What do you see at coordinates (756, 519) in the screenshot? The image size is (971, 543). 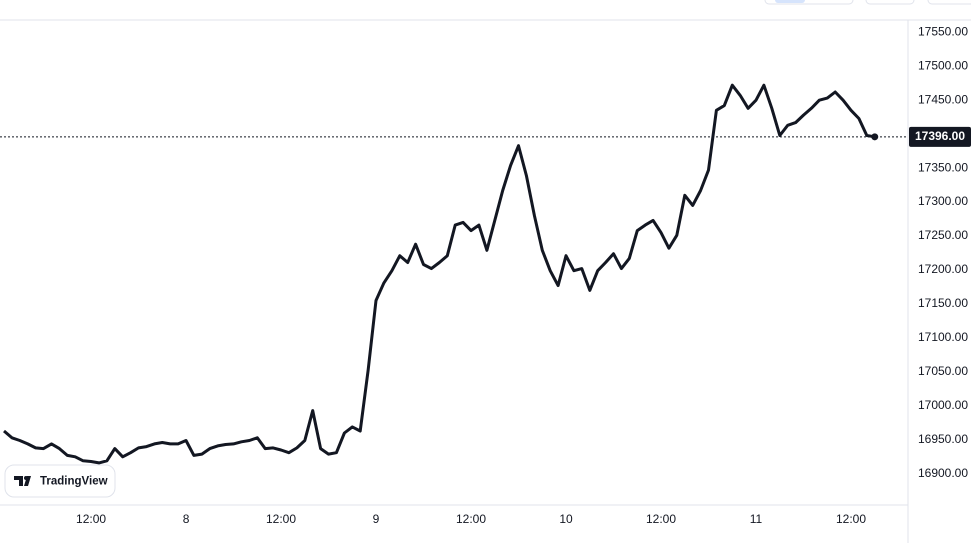 I see `x-tick-label: 11` at bounding box center [756, 519].